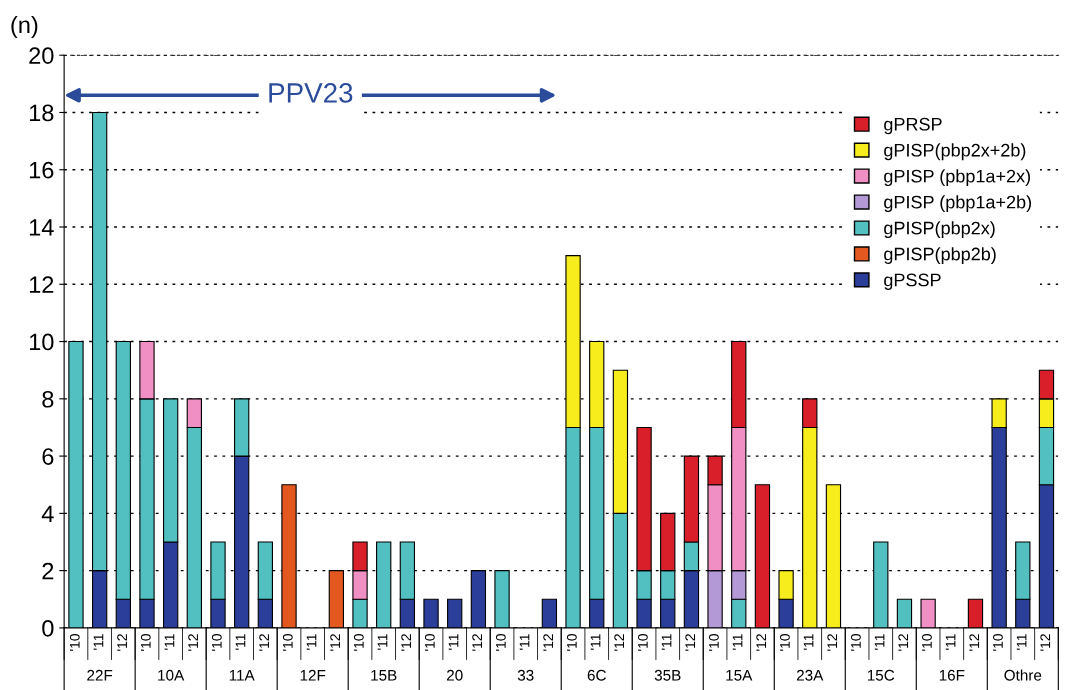  Describe the element at coordinates (41, 55) in the screenshot. I see `y-tick-label: 20` at that location.